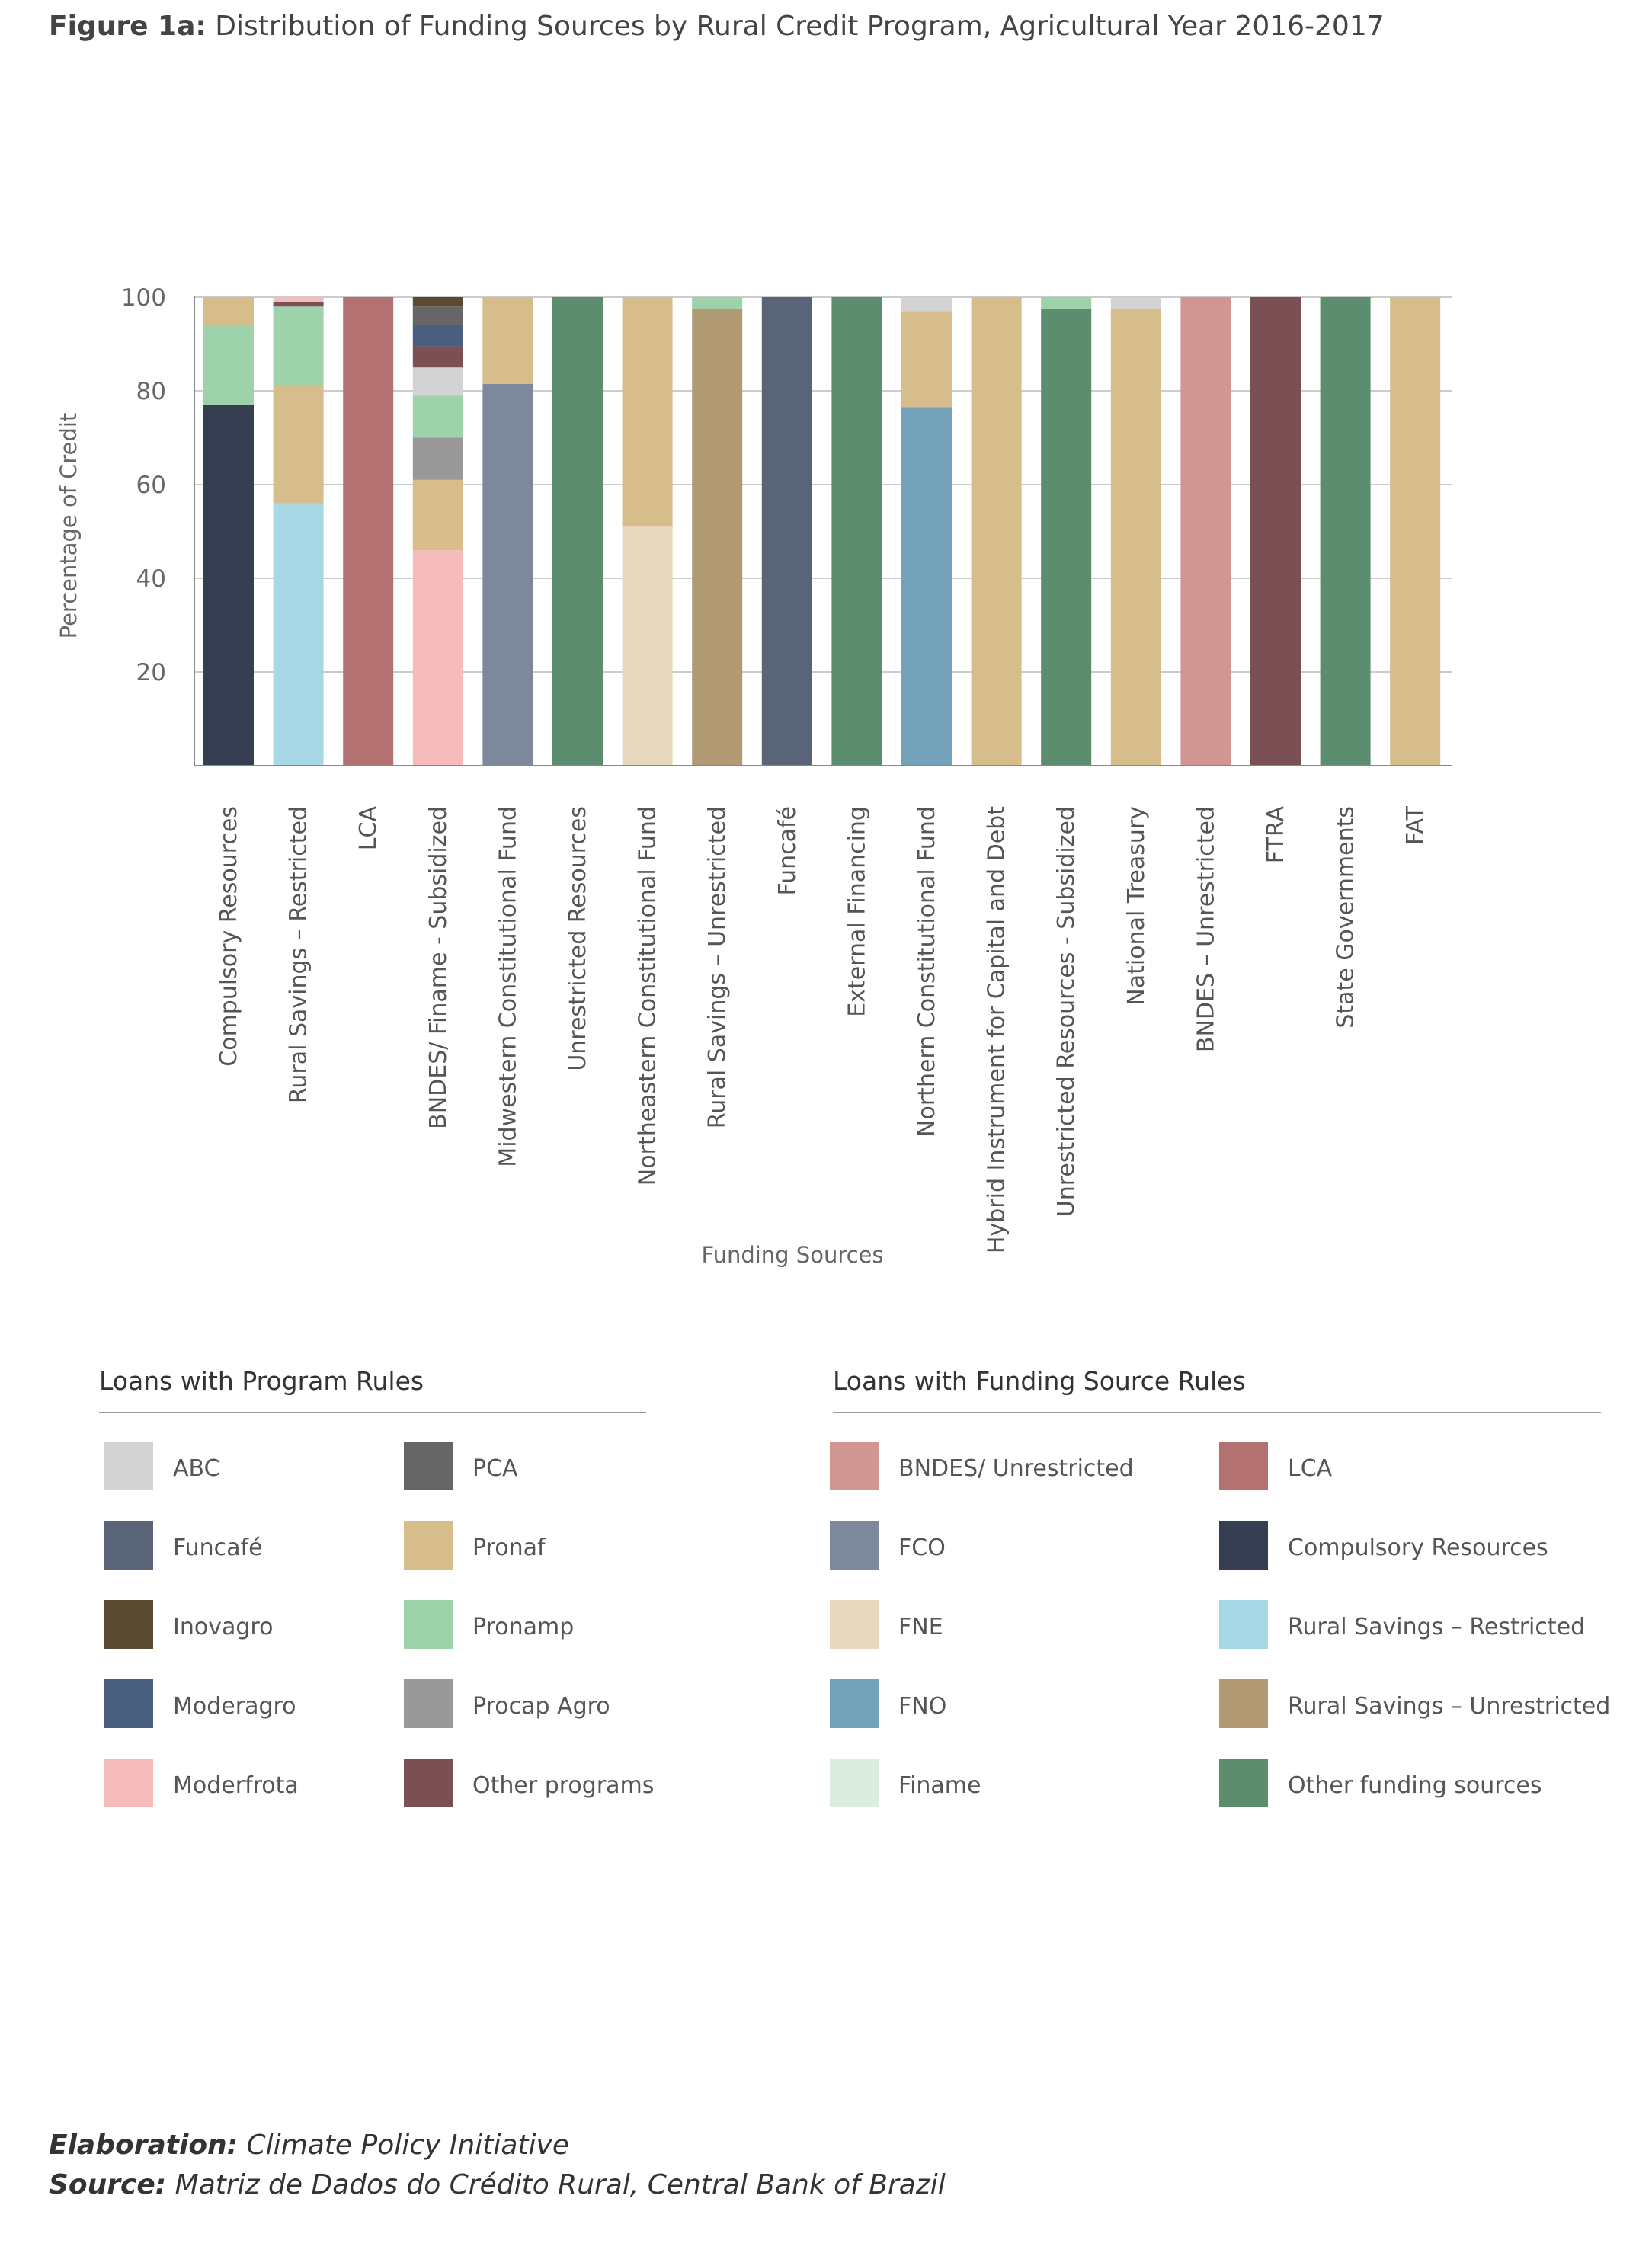  What do you see at coordinates (823, 484) in the screenshot?
I see `gridlines` at bounding box center [823, 484].